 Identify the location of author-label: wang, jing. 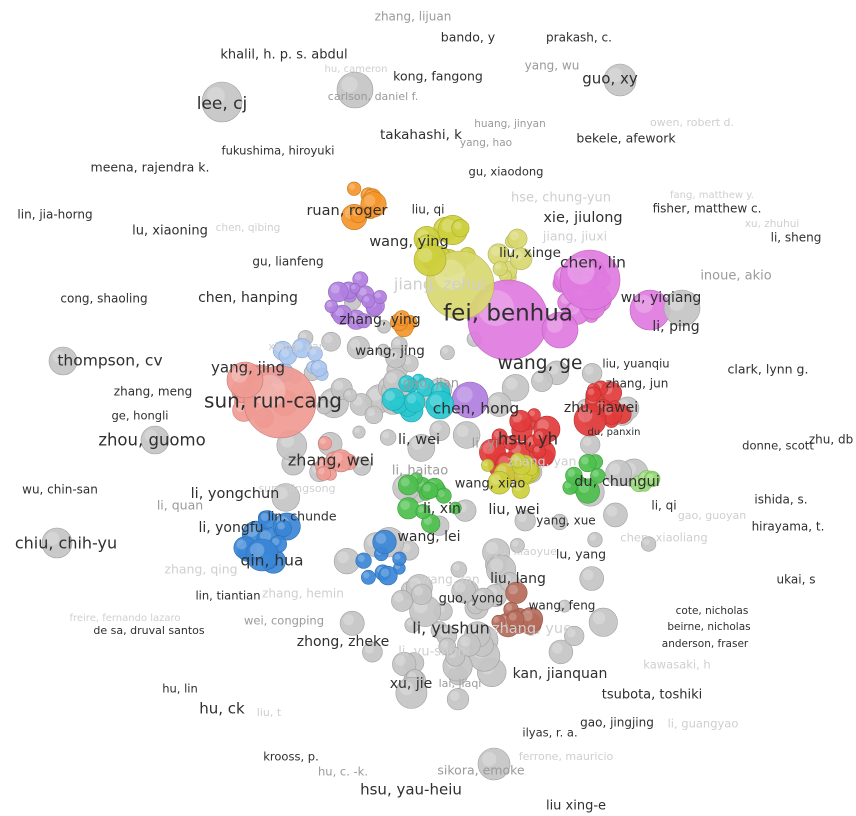
(390, 351).